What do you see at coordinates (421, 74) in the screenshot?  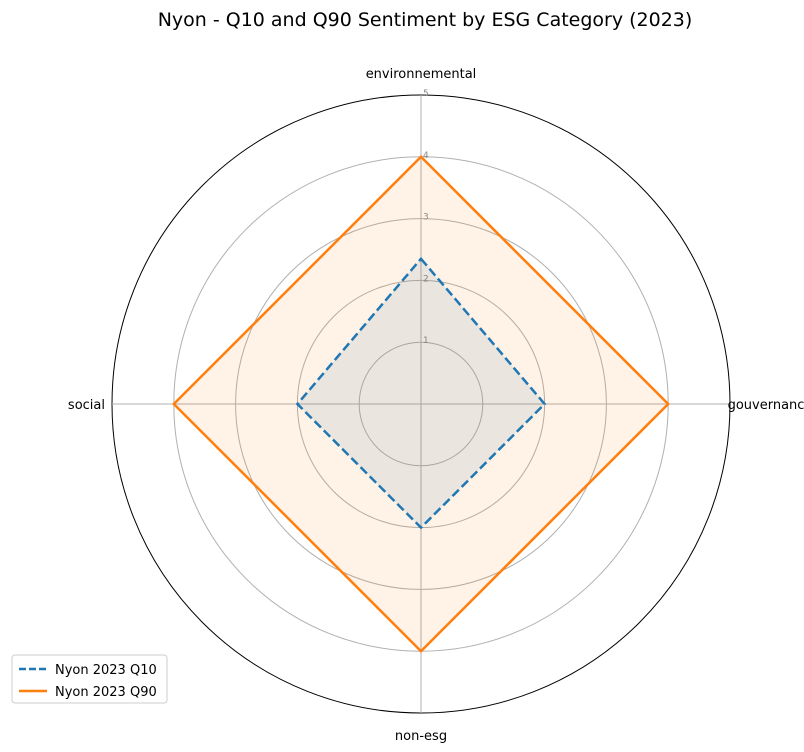 I see `category-label-environnemental: environnemental` at bounding box center [421, 74].